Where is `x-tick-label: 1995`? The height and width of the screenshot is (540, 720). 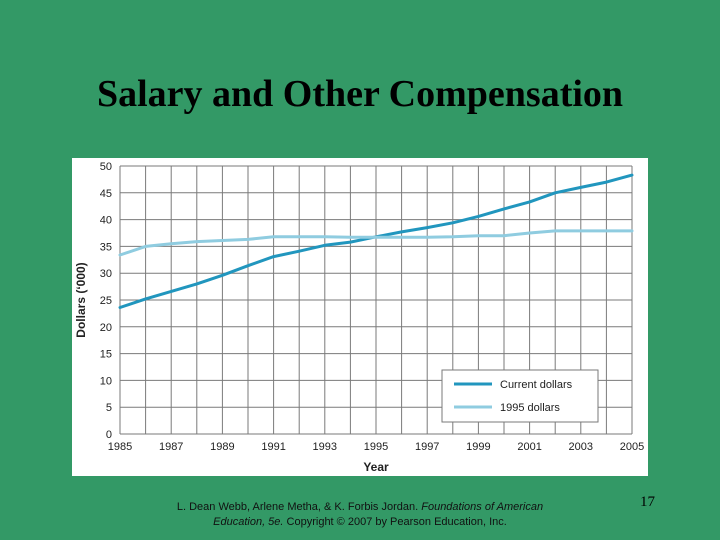 x-tick-label: 1995 is located at coordinates (376, 447).